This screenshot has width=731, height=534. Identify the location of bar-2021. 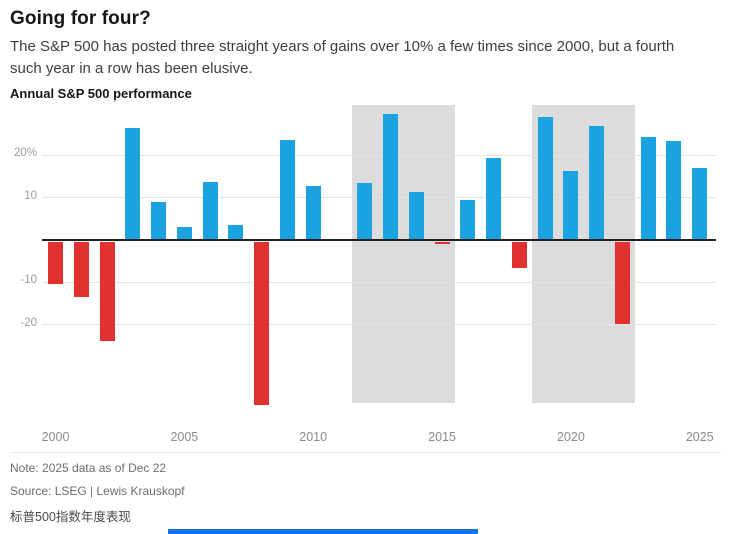
(597, 182).